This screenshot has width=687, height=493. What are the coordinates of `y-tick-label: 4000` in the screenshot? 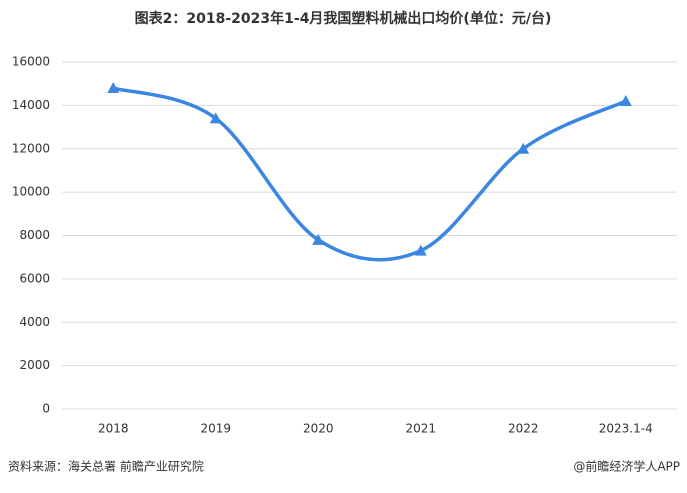 It's located at (34, 322).